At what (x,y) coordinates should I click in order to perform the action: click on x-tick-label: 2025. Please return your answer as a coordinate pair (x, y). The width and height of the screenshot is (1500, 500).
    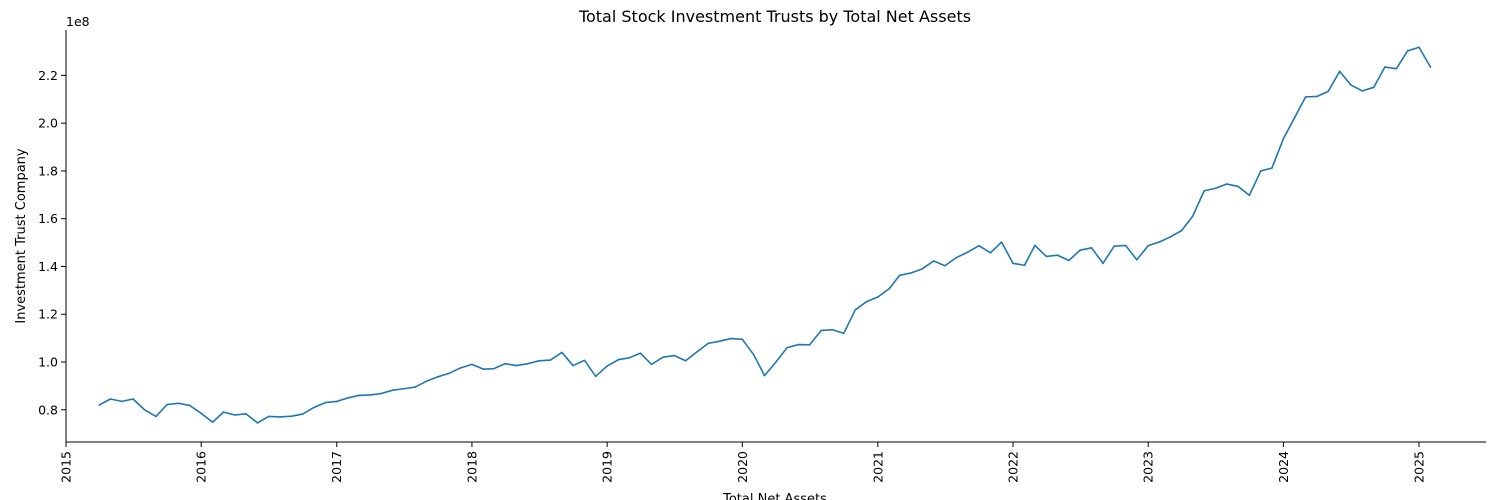
    Looking at the image, I should click on (1418, 467).